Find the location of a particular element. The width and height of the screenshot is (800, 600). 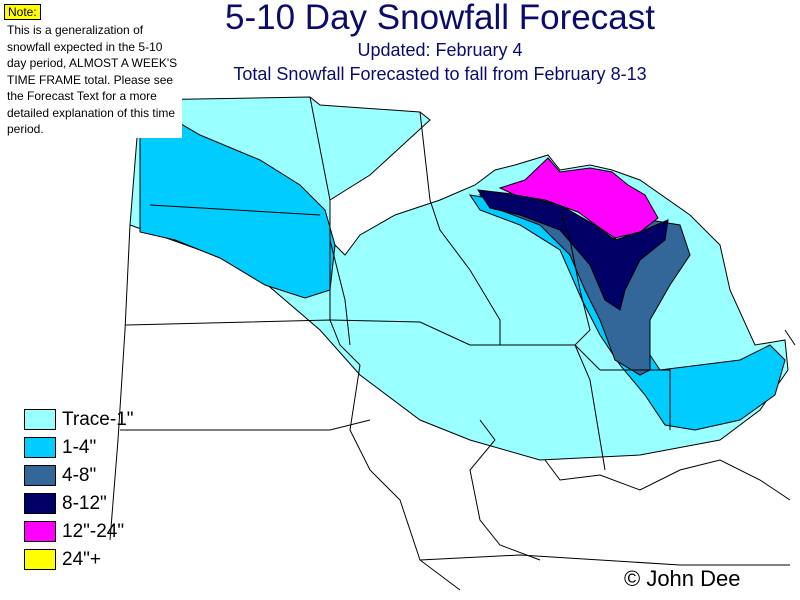

legend-item-4-8: 4-8" is located at coordinates (79, 475).